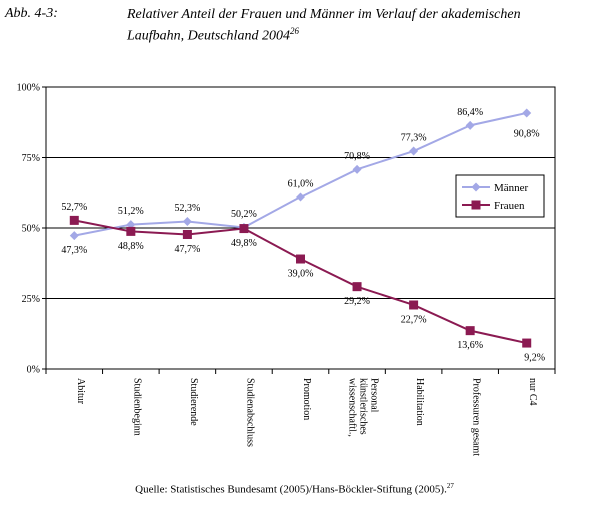  Describe the element at coordinates (509, 206) in the screenshot. I see `legend-label-frauen: Frauen` at that location.